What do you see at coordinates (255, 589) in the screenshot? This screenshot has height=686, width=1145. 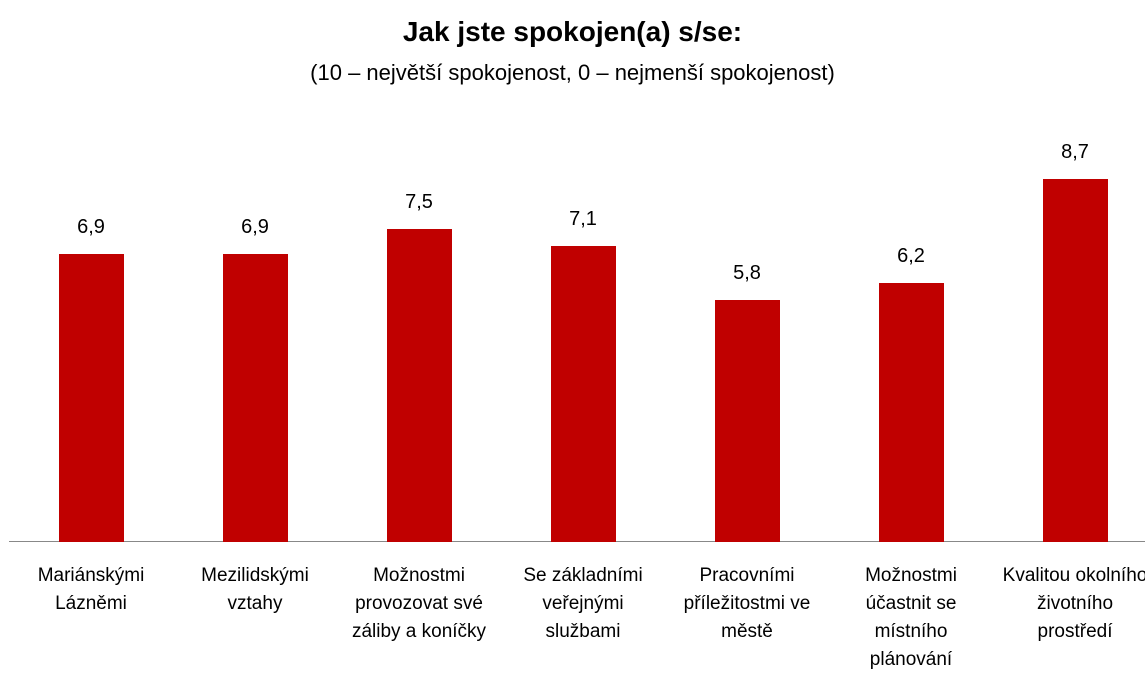 I see `x-tick-label: Mezilidskými vztahy` at bounding box center [255, 589].